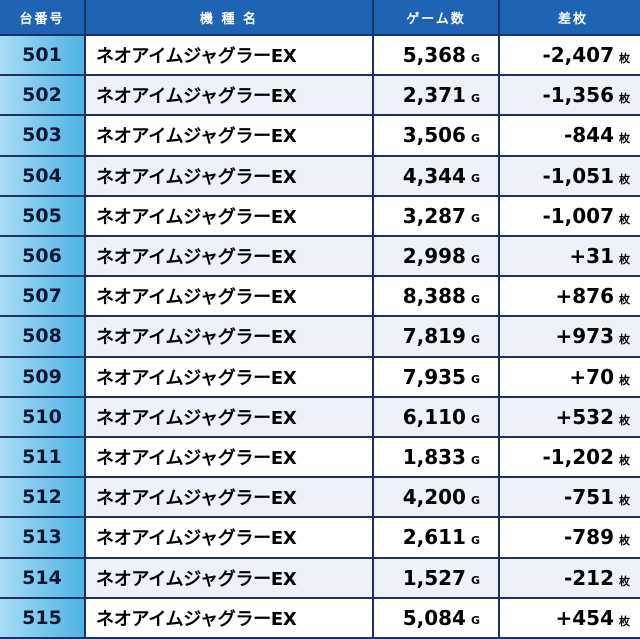  I want to click on games-value: 5,368, so click(434, 55).